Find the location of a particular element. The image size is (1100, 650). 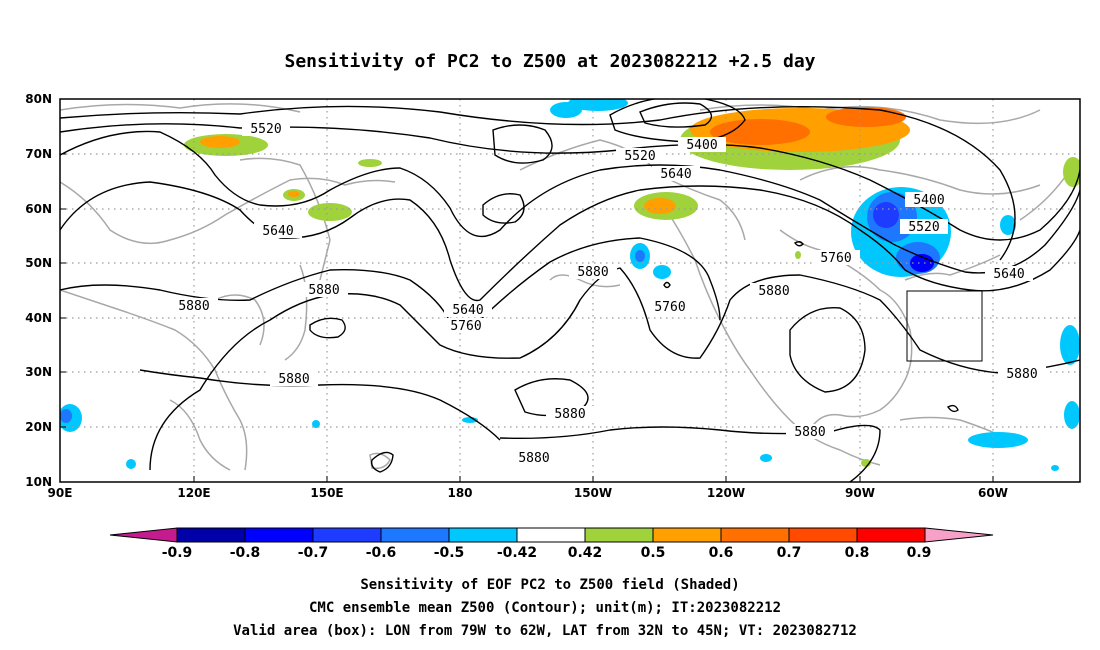

colorbar-tick-label: -0.42 is located at coordinates (517, 553).